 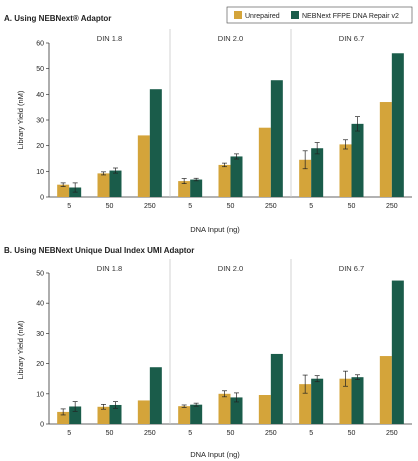 I want to click on panel-b-y-tick-label: 30, so click(x=40, y=334).